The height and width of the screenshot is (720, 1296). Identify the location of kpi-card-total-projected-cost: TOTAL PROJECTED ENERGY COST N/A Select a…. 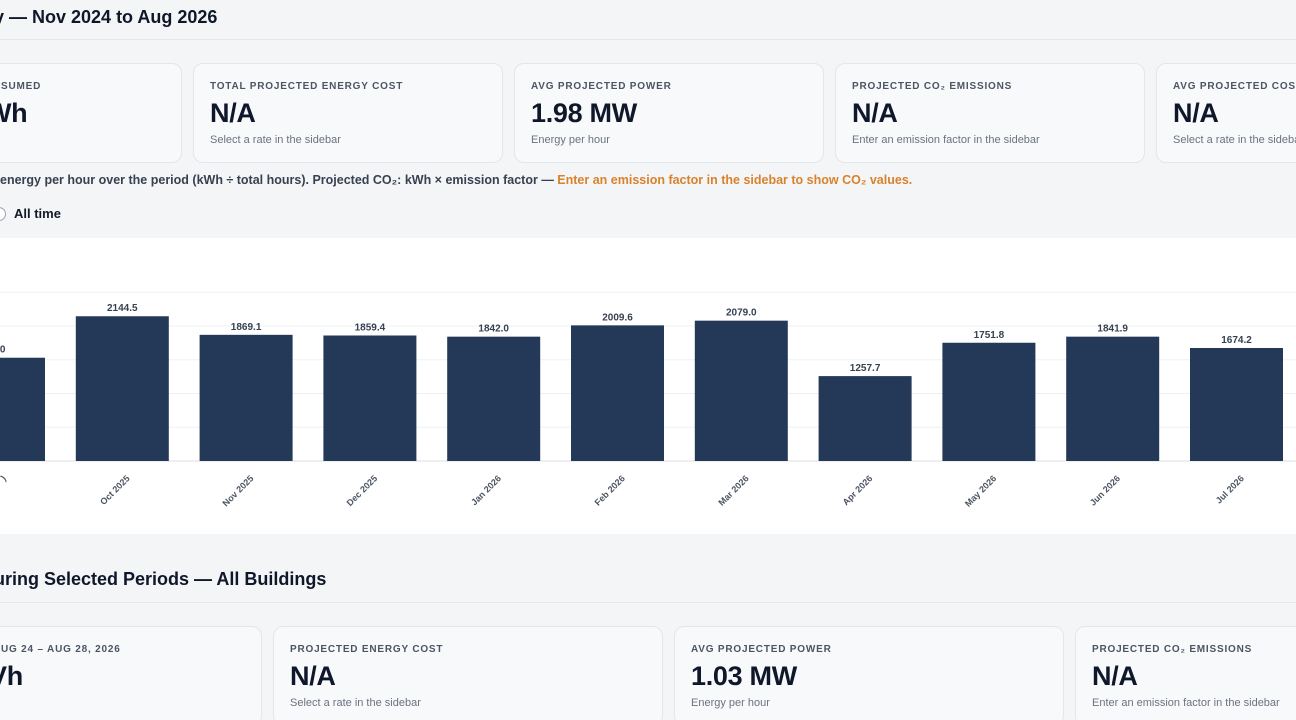
(348, 113).